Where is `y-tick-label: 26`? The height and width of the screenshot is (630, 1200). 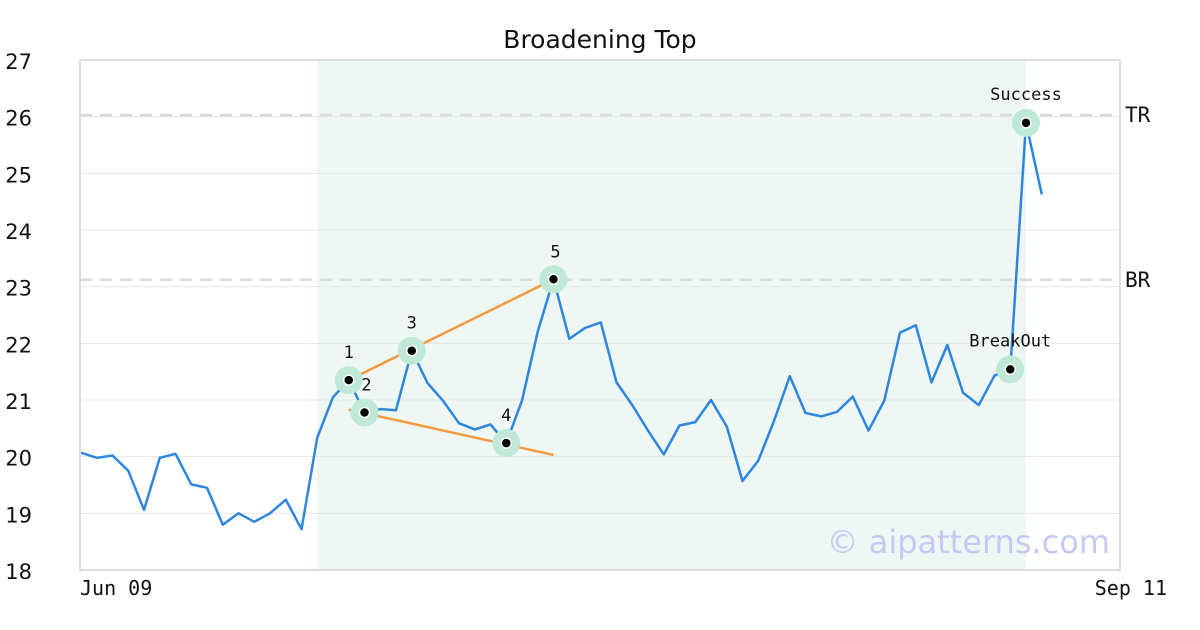 y-tick-label: 26 is located at coordinates (18, 119).